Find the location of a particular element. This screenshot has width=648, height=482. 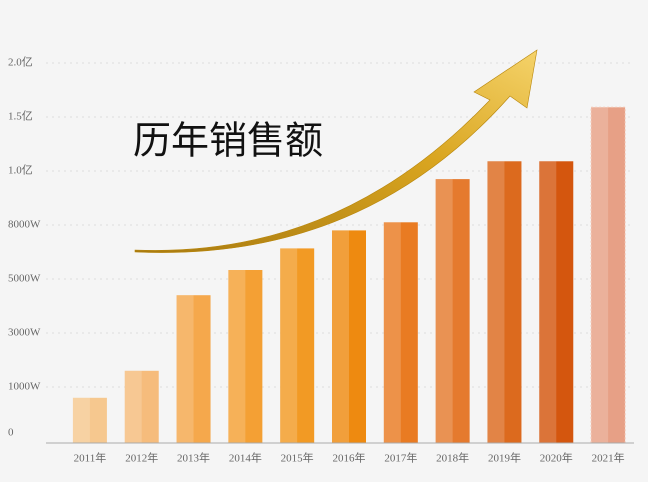

y-tick-label: 3000W is located at coordinates (24, 333).